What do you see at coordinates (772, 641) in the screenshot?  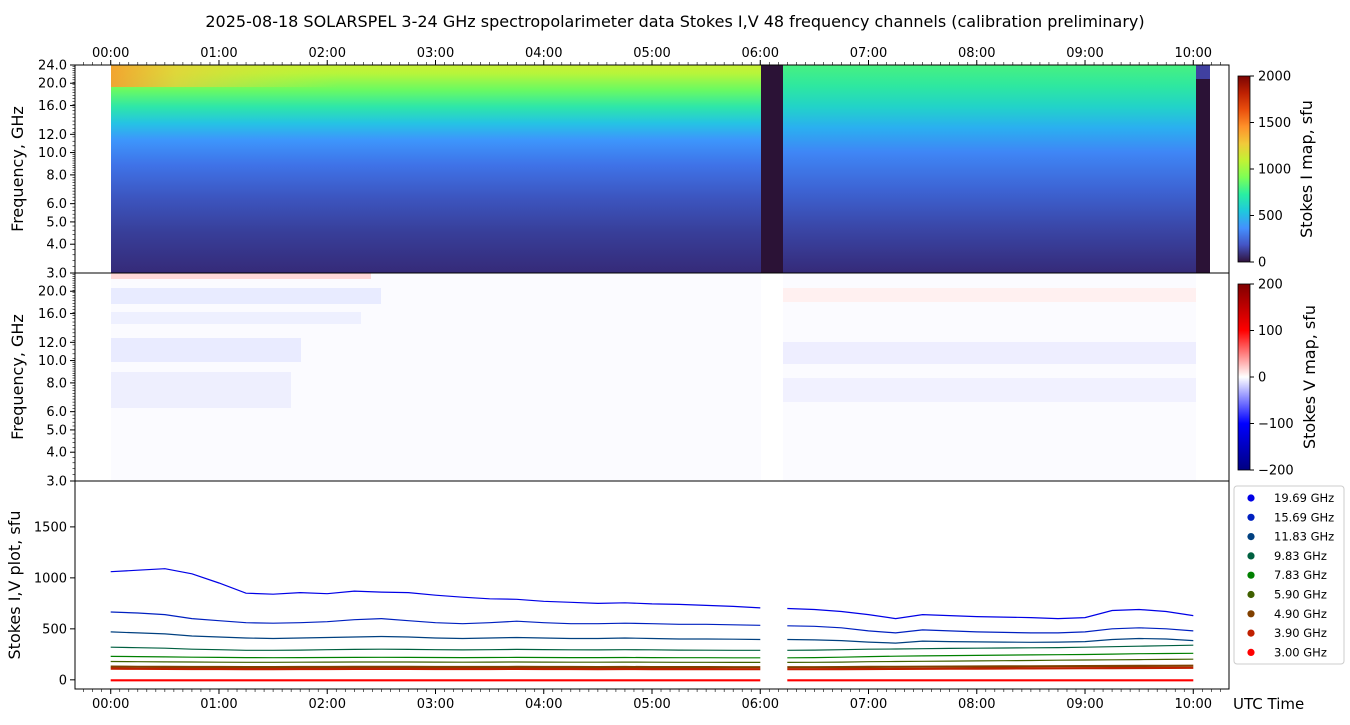 I see `stokes-iv-gap-marker` at bounding box center [772, 641].